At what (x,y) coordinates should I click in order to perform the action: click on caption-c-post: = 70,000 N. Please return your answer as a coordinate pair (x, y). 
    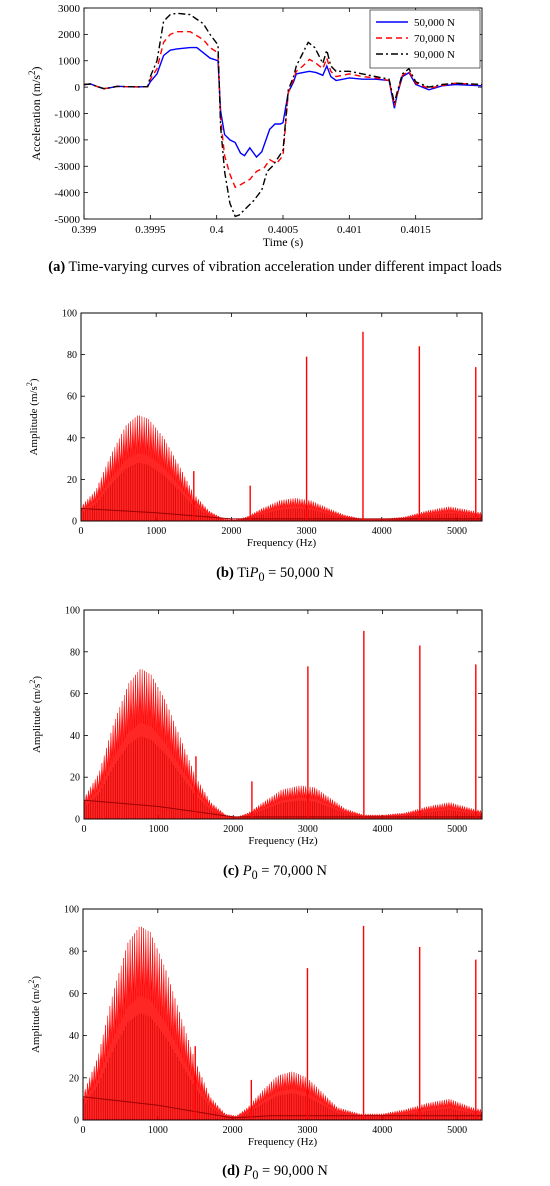
    Looking at the image, I should click on (292, 871).